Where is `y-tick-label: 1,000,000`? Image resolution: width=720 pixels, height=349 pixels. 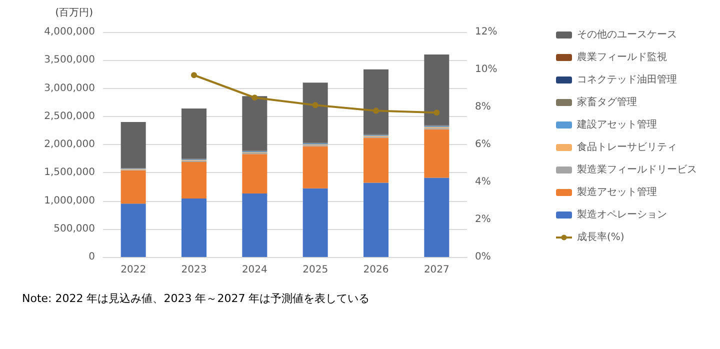
y-tick-label: 1,000,000 is located at coordinates (69, 200).